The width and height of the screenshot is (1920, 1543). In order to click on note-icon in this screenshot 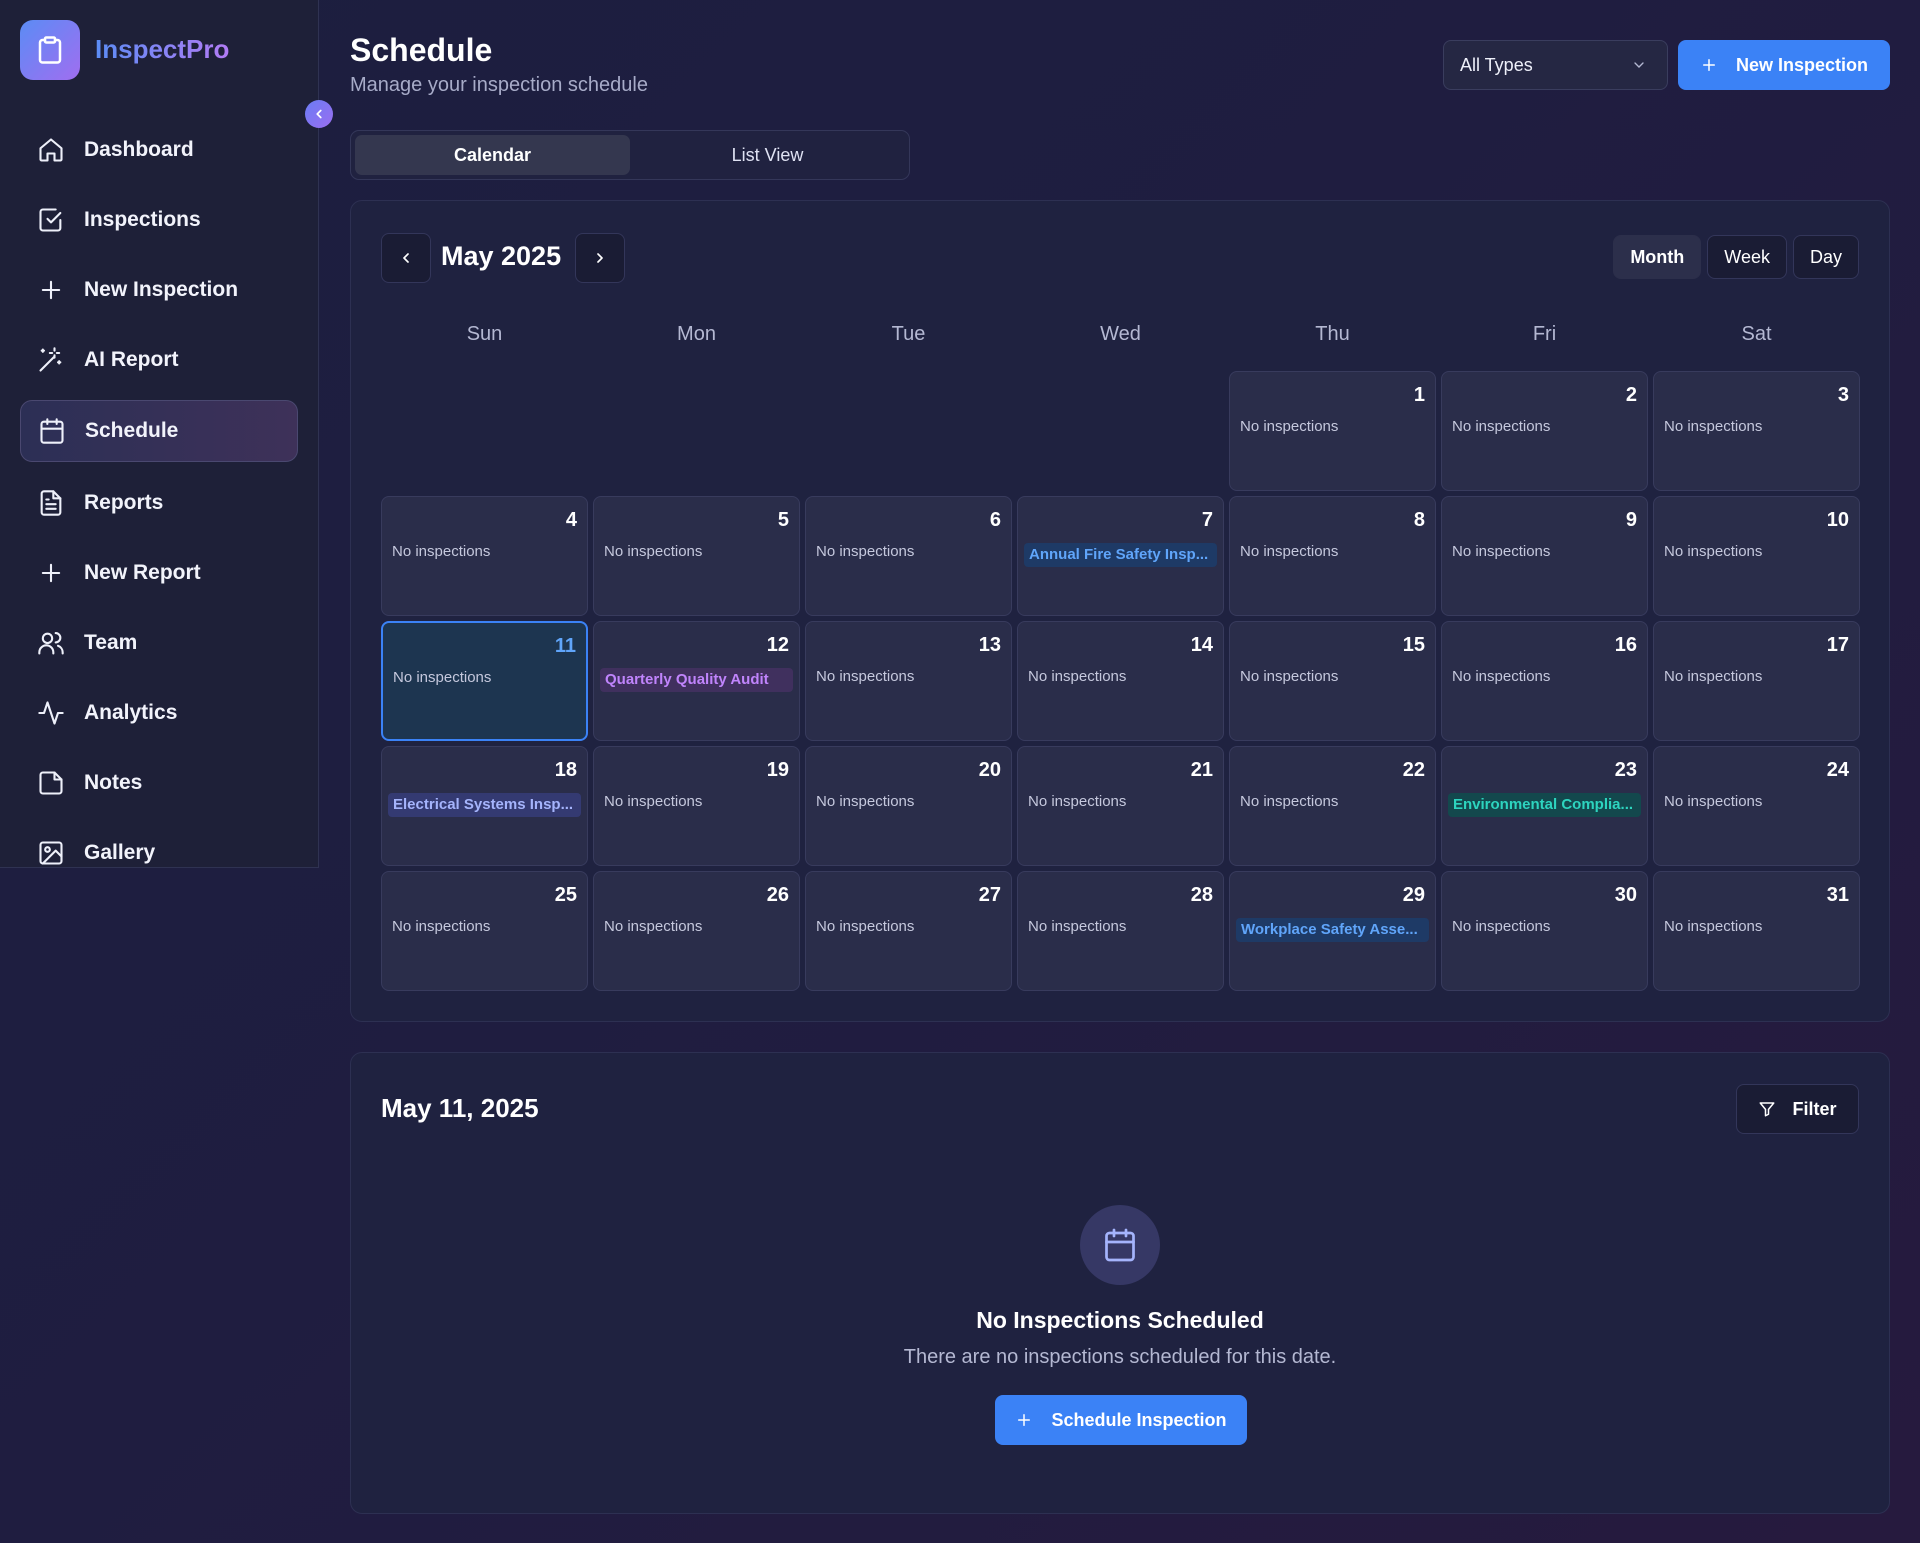, I will do `click(51, 783)`.